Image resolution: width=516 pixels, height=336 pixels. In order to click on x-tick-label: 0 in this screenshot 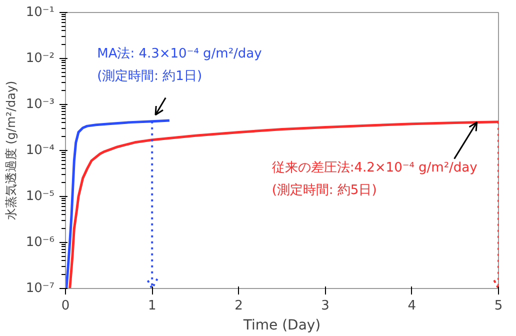, I will do `click(65, 306)`.